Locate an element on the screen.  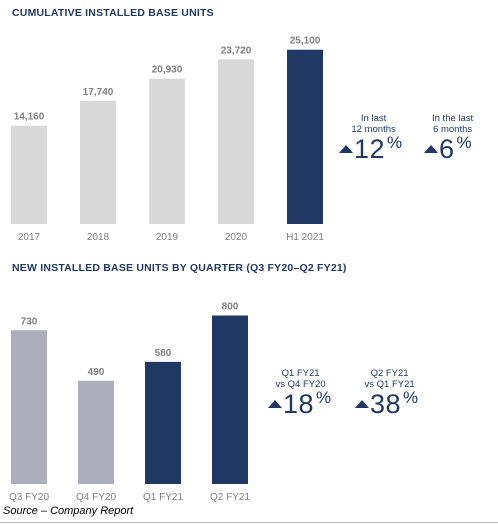
stat-12-months: In last 12 months 12 % is located at coordinates (370, 138).